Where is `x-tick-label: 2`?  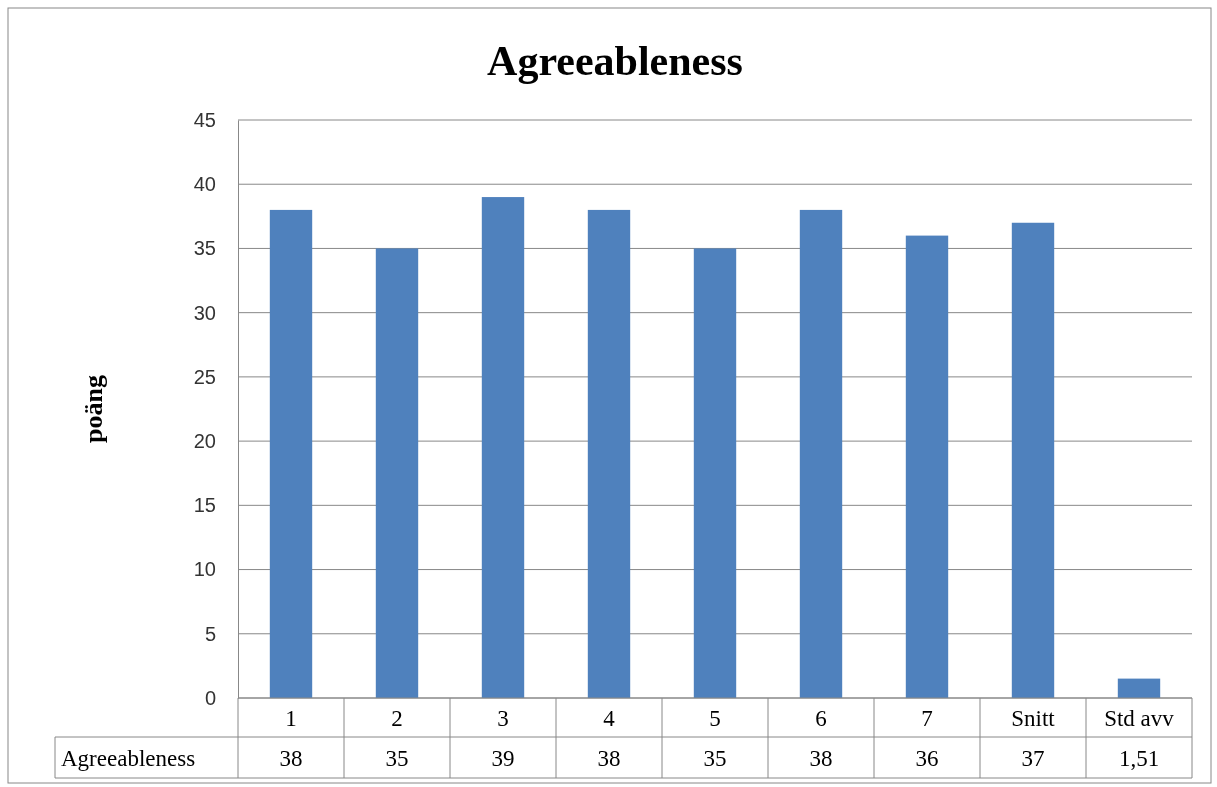
x-tick-label: 2 is located at coordinates (397, 718).